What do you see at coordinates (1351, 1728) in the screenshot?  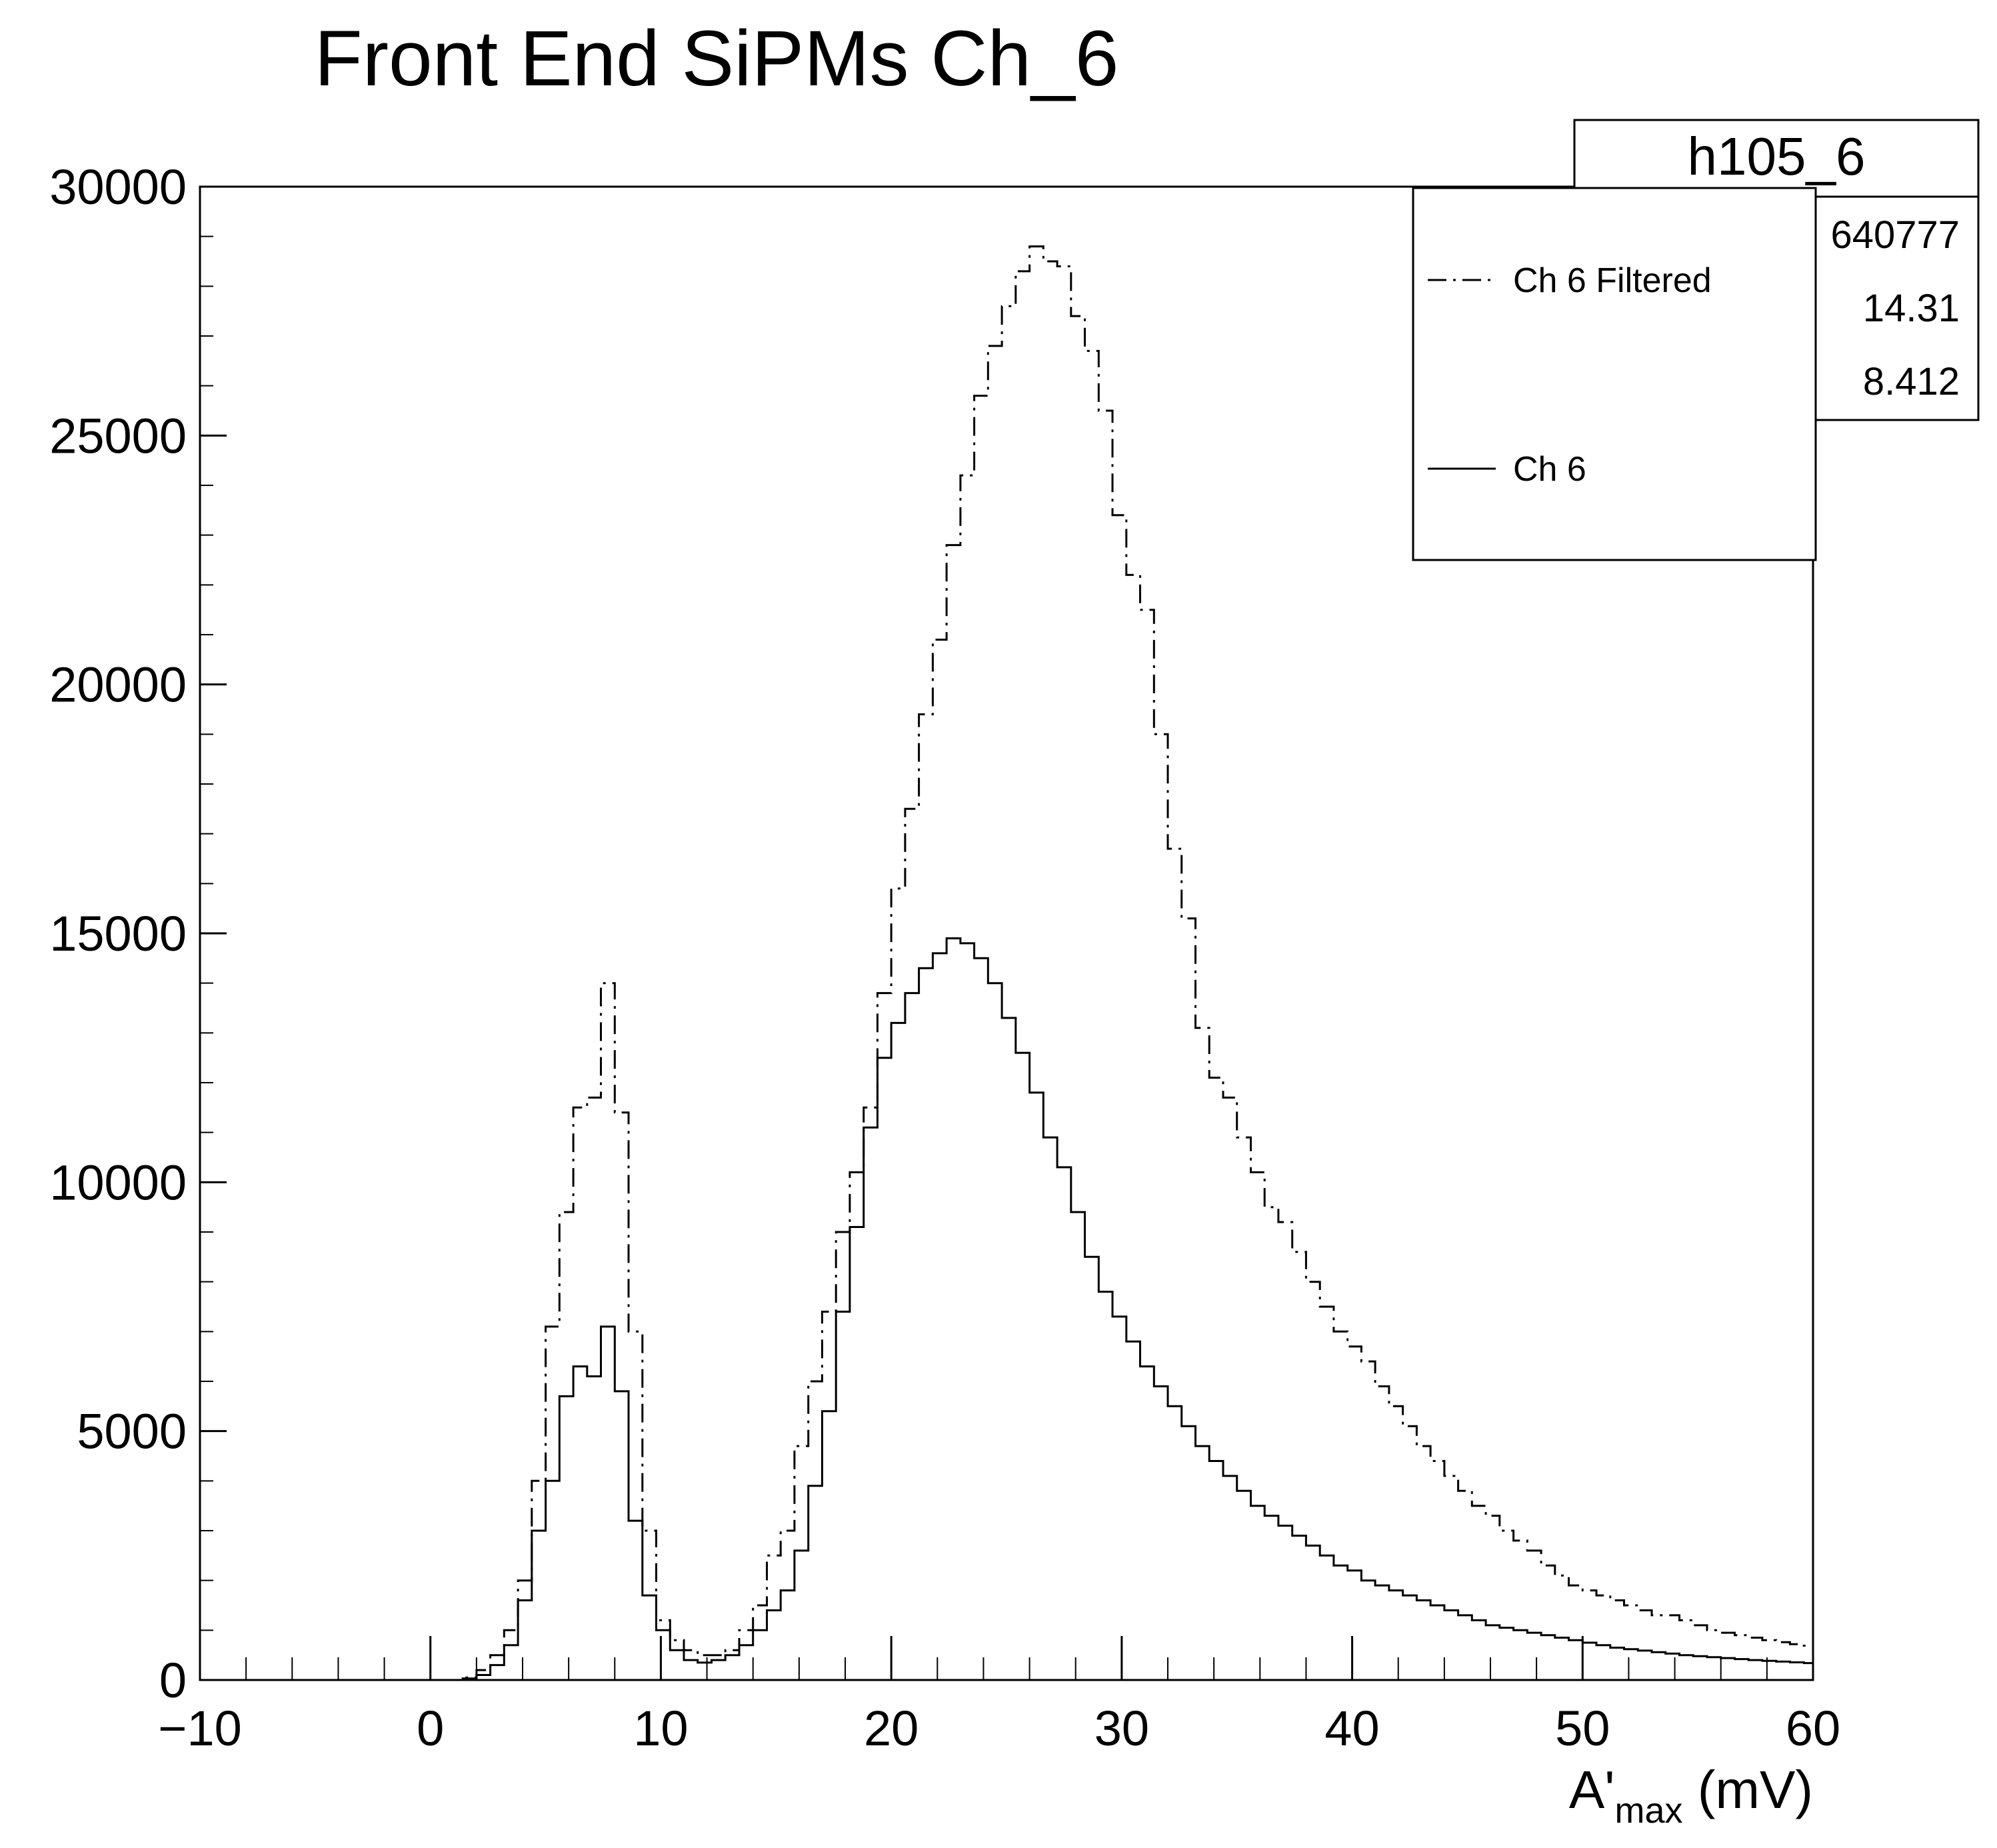 I see `x-tick-label: 40` at bounding box center [1351, 1728].